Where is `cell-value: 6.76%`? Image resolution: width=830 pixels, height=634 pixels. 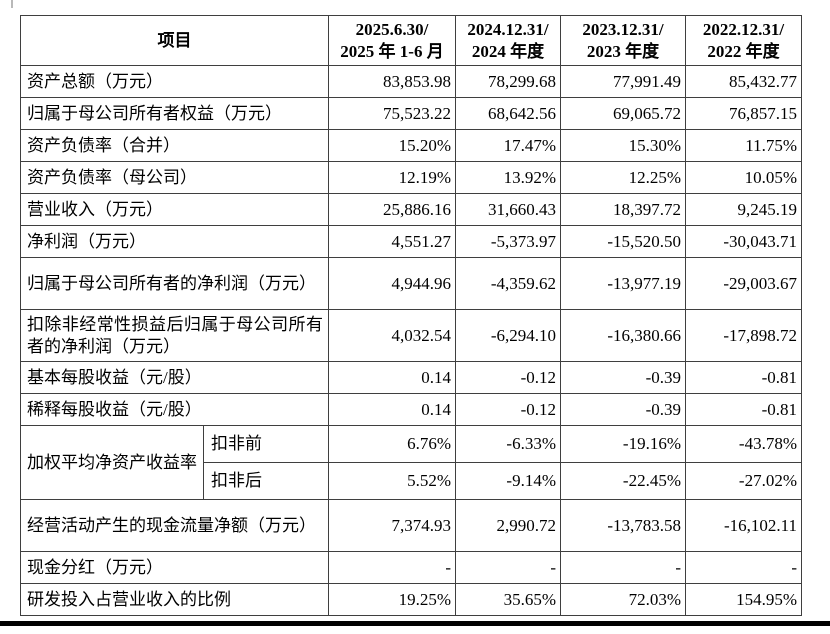
cell-value: 6.76% is located at coordinates (392, 444).